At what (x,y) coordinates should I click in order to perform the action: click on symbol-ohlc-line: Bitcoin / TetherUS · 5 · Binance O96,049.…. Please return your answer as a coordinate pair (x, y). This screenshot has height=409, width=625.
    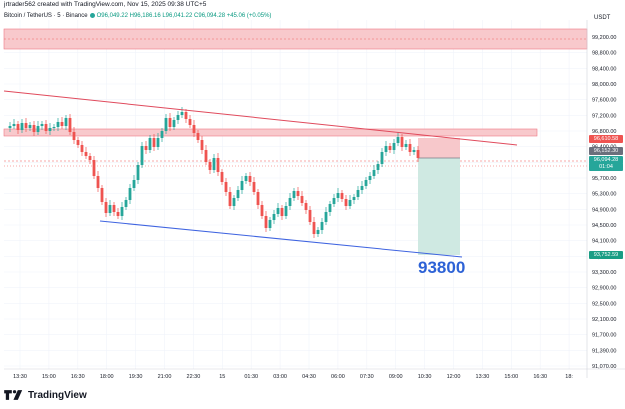
    Looking at the image, I should click on (137, 16).